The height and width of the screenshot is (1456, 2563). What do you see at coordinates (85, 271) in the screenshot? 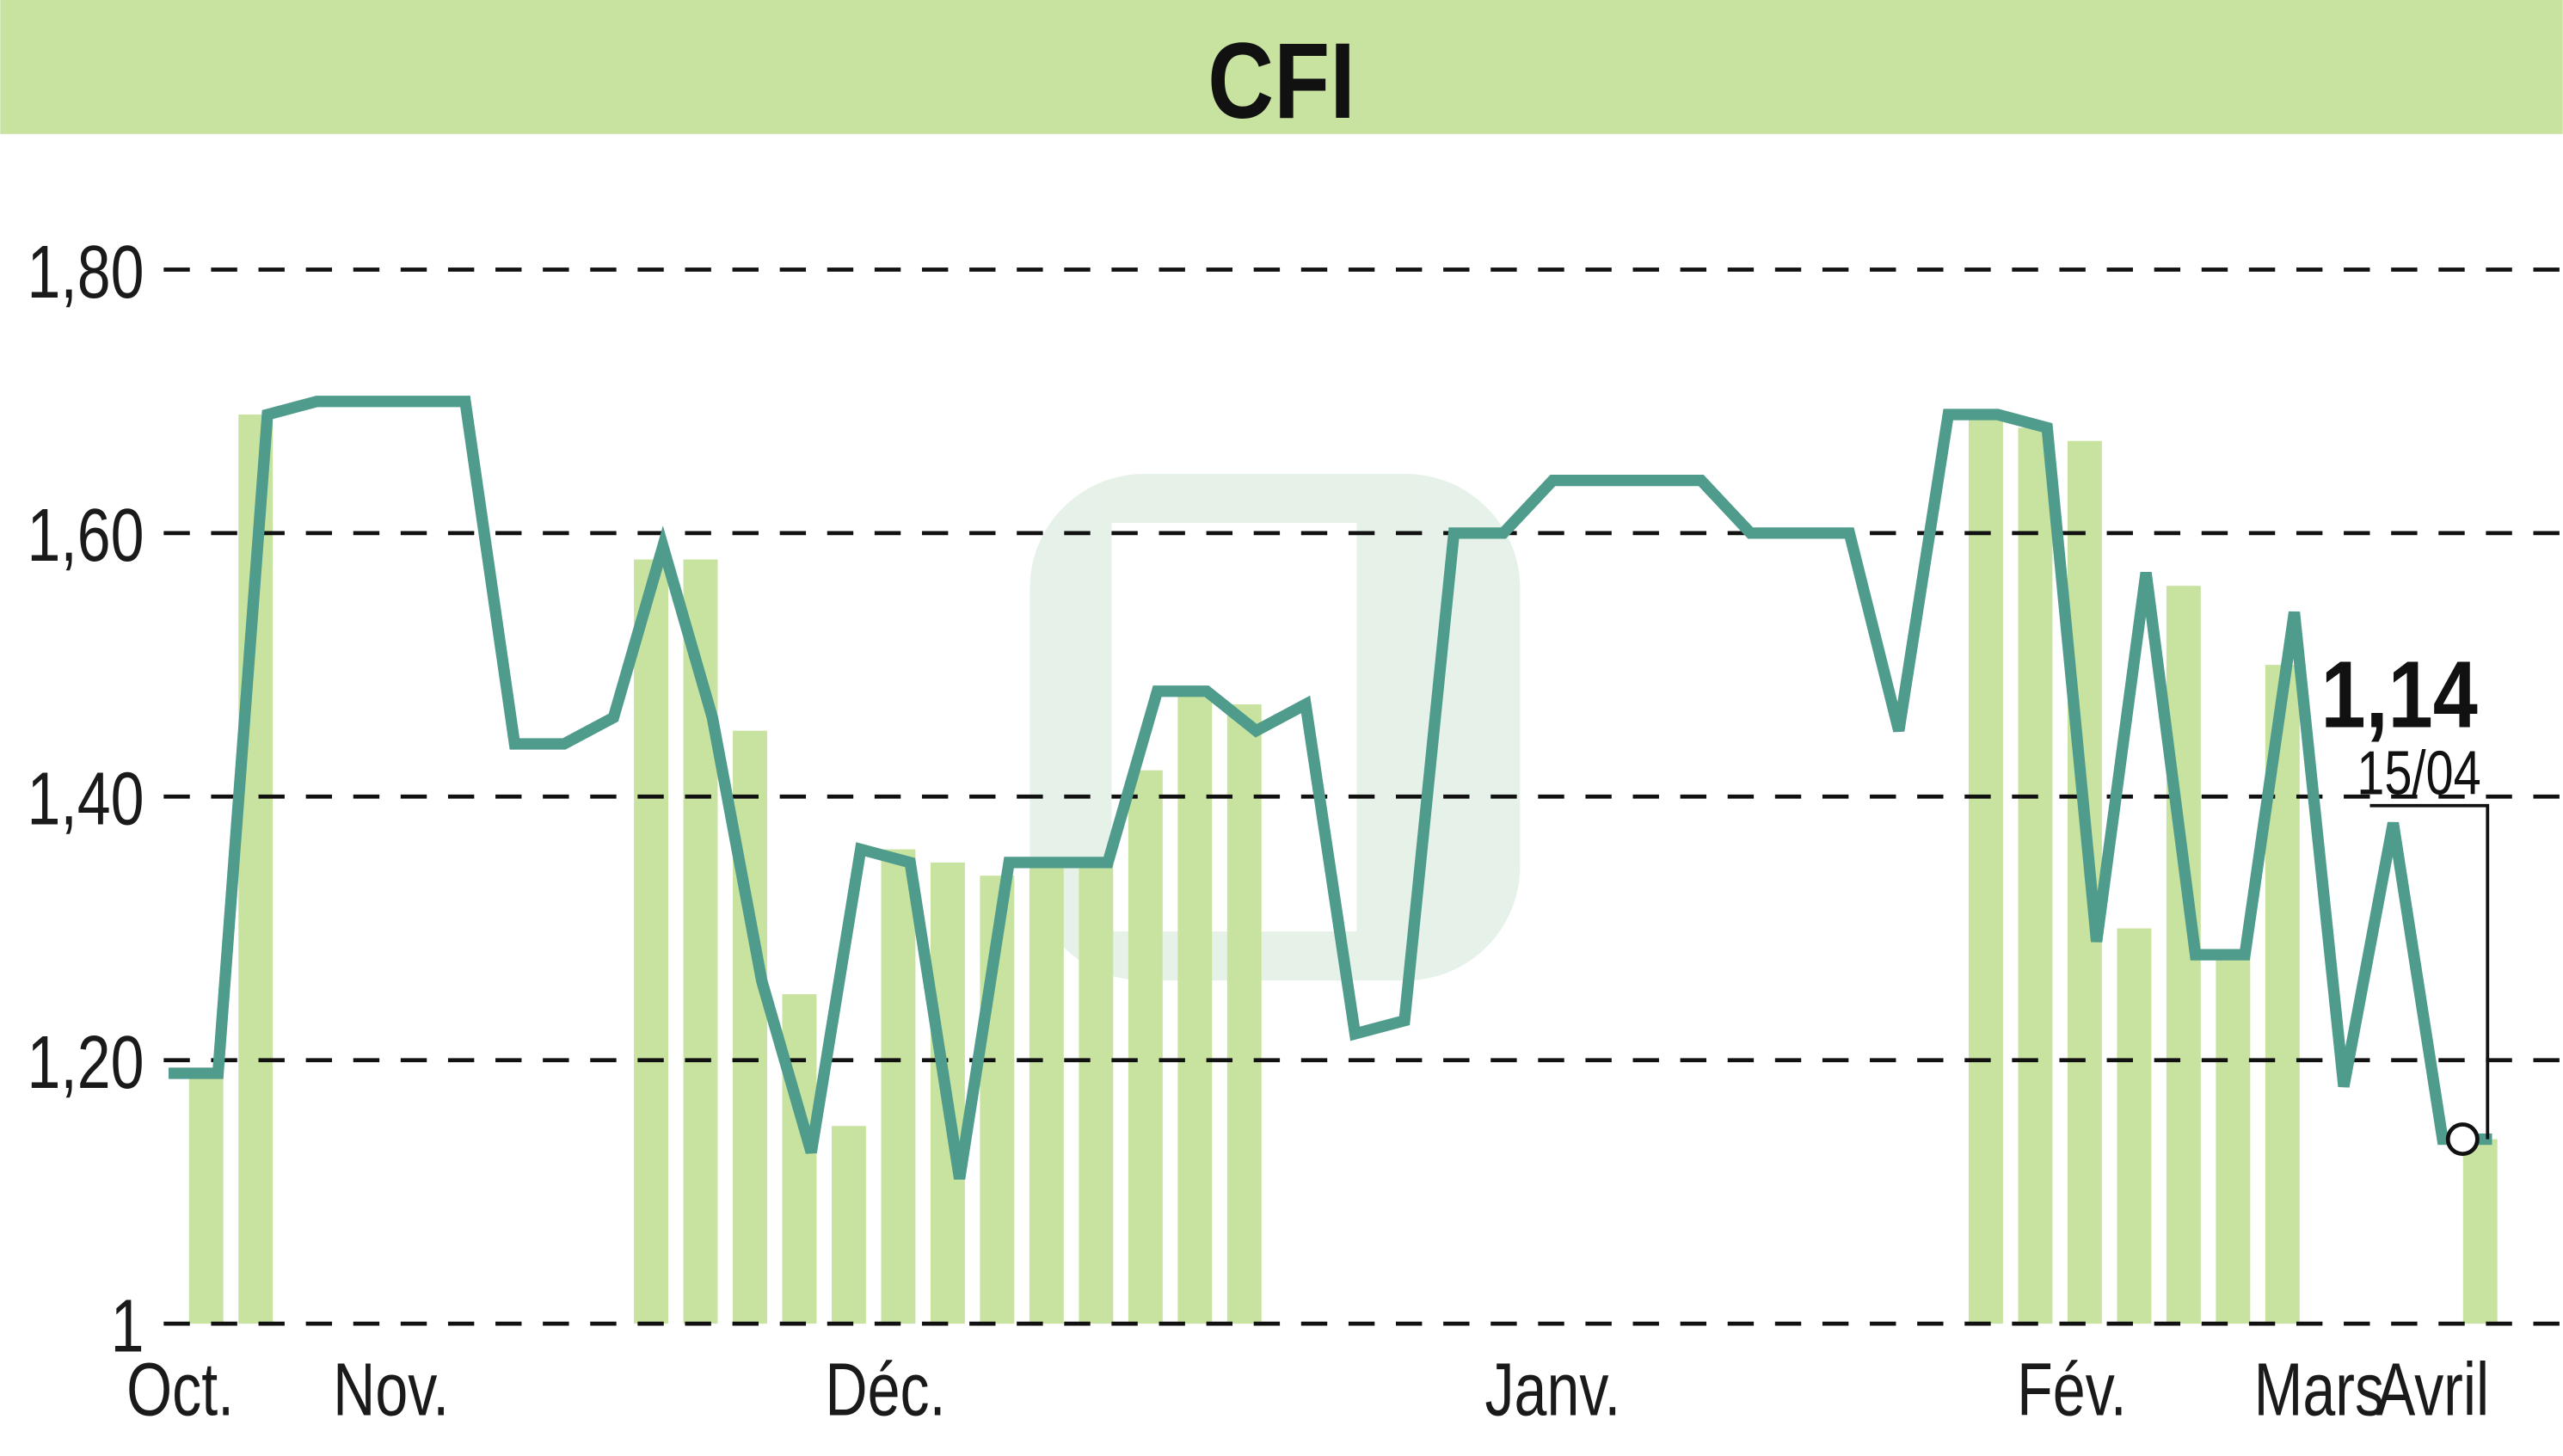
I see `y-tick-label: 1,80` at bounding box center [85, 271].